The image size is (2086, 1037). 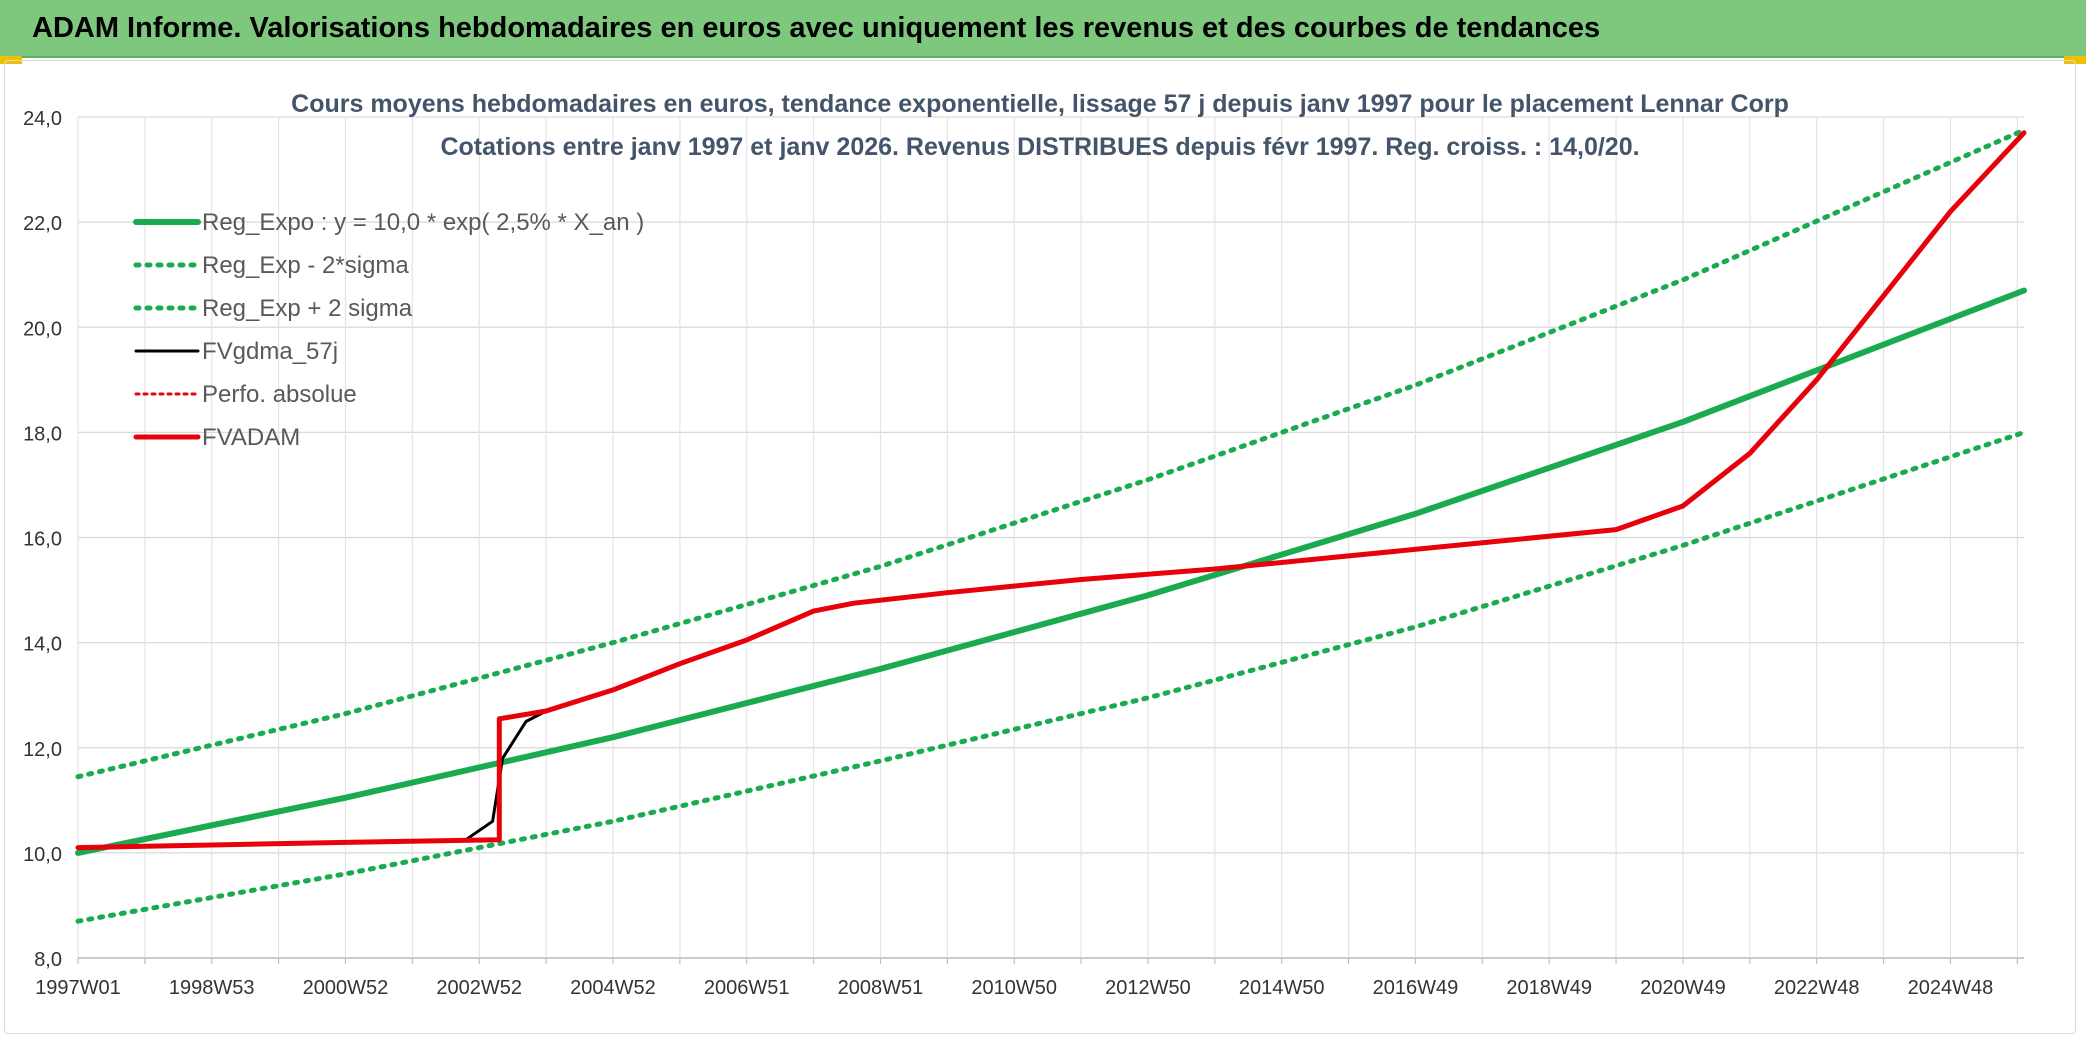 What do you see at coordinates (1817, 988) in the screenshot?
I see `x-tick-label: 2022W48` at bounding box center [1817, 988].